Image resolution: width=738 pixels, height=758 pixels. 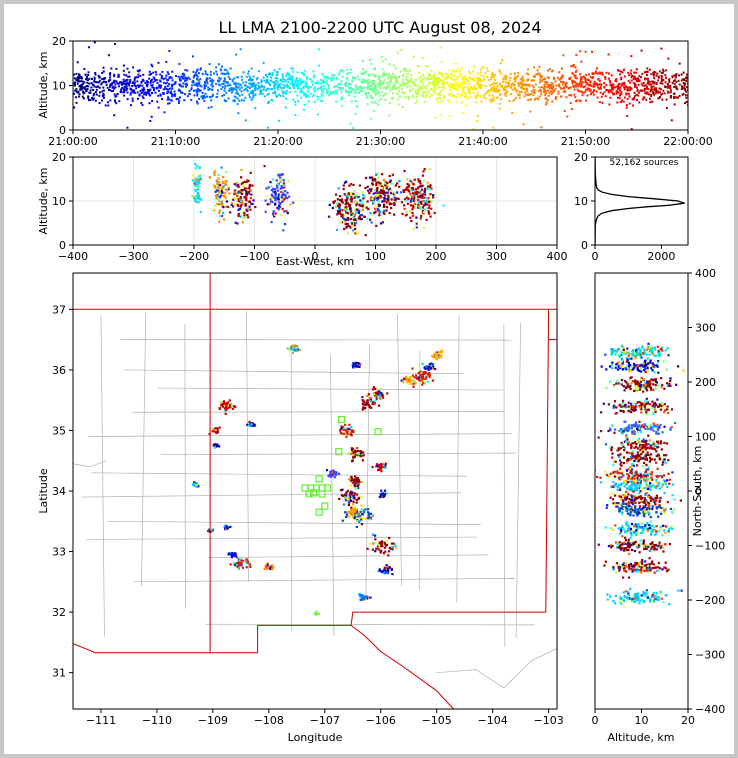 What do you see at coordinates (380, 85) in the screenshot?
I see `time-altitude-sources` at bounding box center [380, 85].